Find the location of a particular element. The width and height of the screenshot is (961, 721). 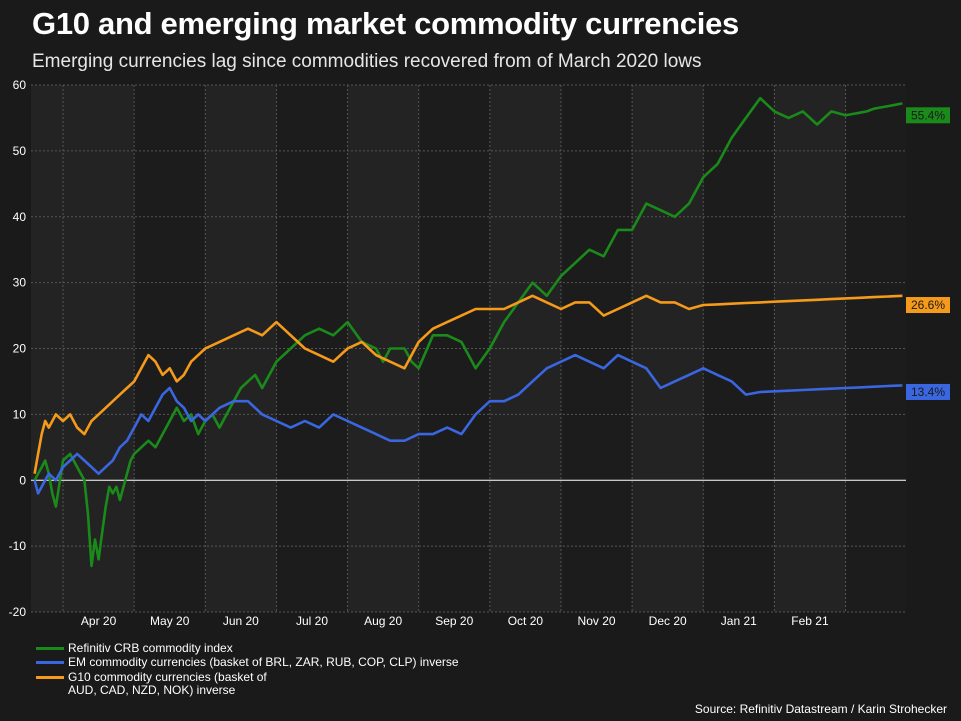

y-tick-label: -10 is located at coordinates (18, 546).